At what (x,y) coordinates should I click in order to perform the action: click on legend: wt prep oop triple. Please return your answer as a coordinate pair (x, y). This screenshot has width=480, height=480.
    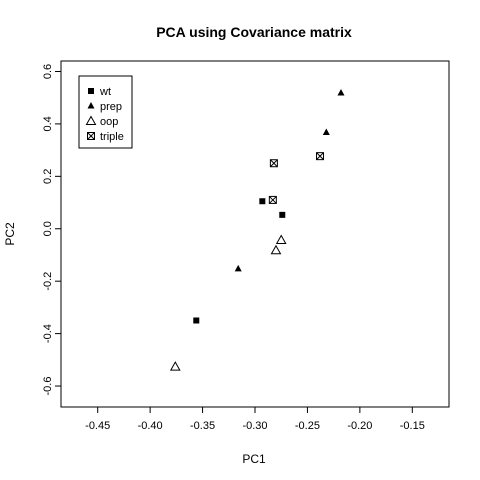
    Looking at the image, I should click on (105, 112).